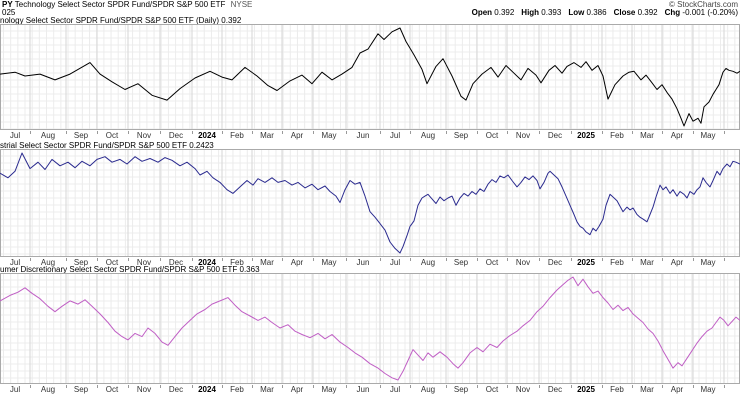 The height and width of the screenshot is (400, 740). I want to click on exchange-label: NYSE, so click(241, 4).